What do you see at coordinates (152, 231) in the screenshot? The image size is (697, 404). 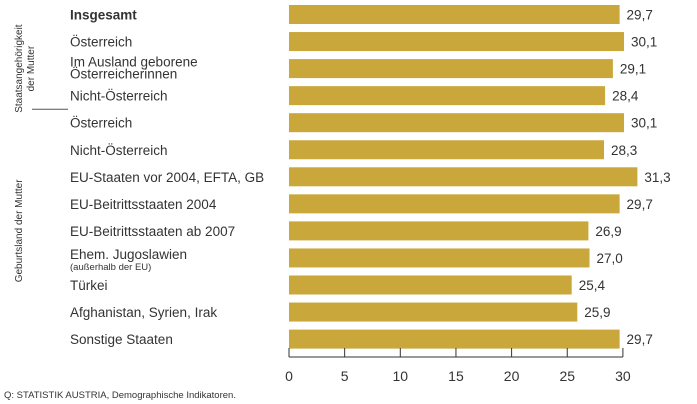 I see `category-label: EU-Beitrittsstaaten ab 2007` at bounding box center [152, 231].